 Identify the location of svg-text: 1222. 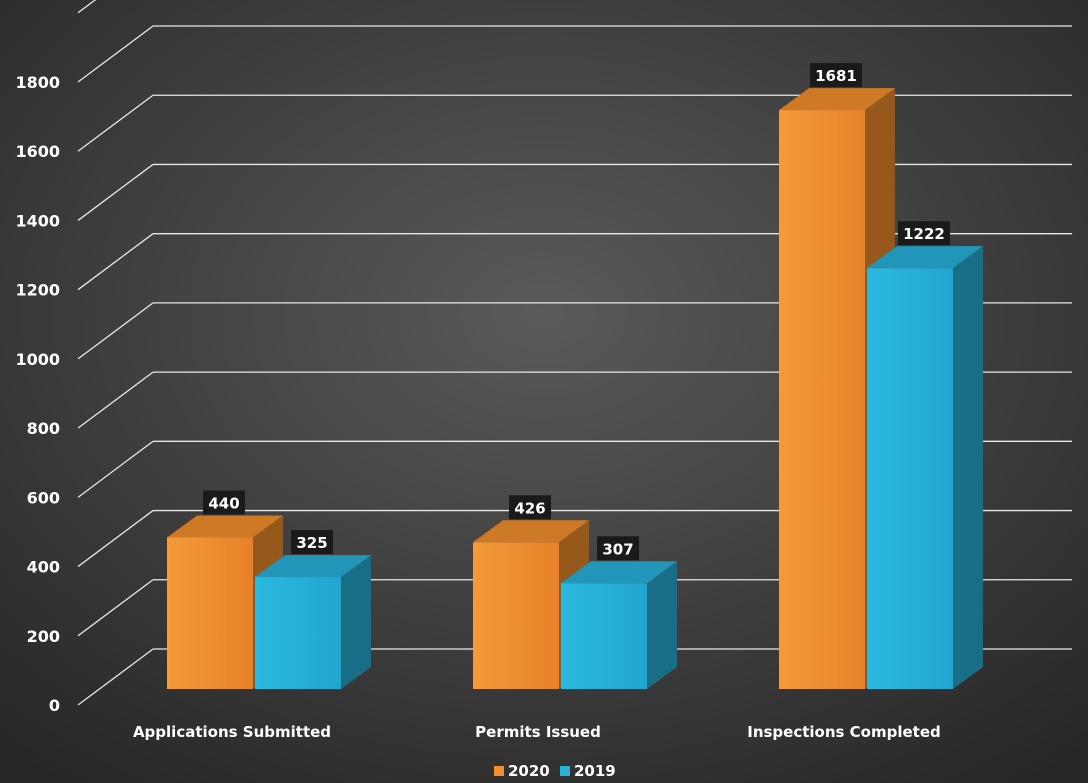
(924, 234).